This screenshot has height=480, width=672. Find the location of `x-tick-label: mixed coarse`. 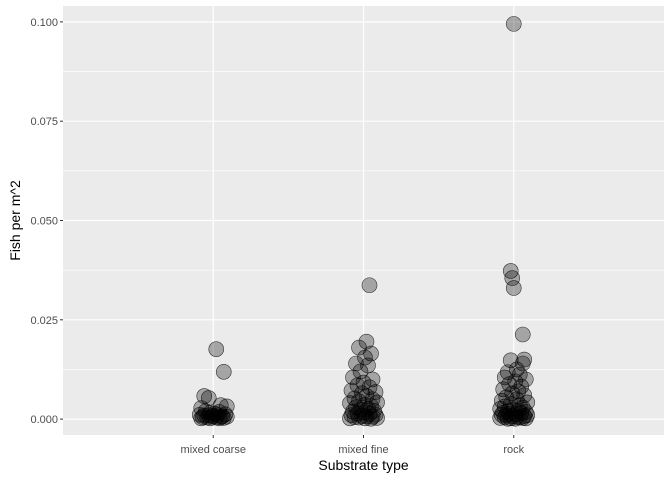

x-tick-label: mixed coarse is located at coordinates (213, 450).